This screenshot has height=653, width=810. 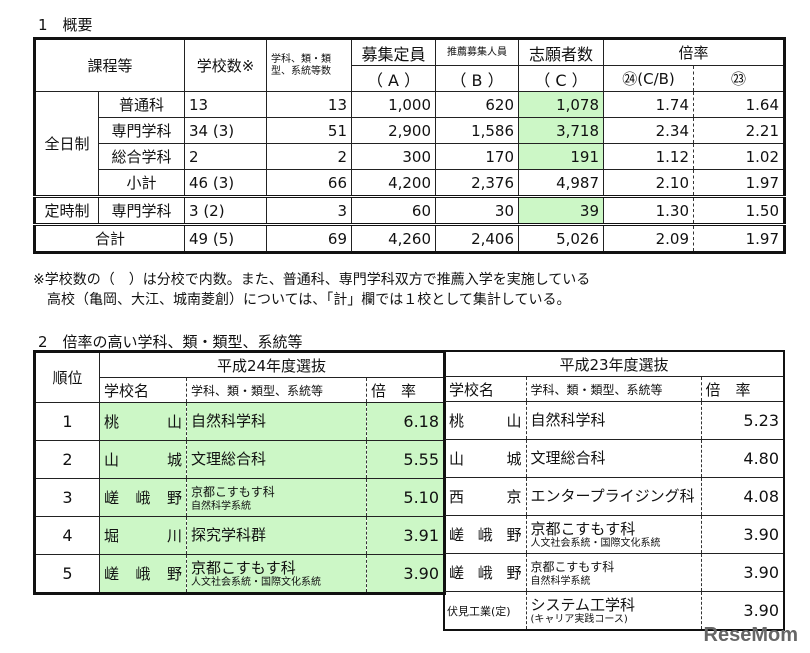 What do you see at coordinates (394, 210) in the screenshot?
I see `a-cell: 60` at bounding box center [394, 210].